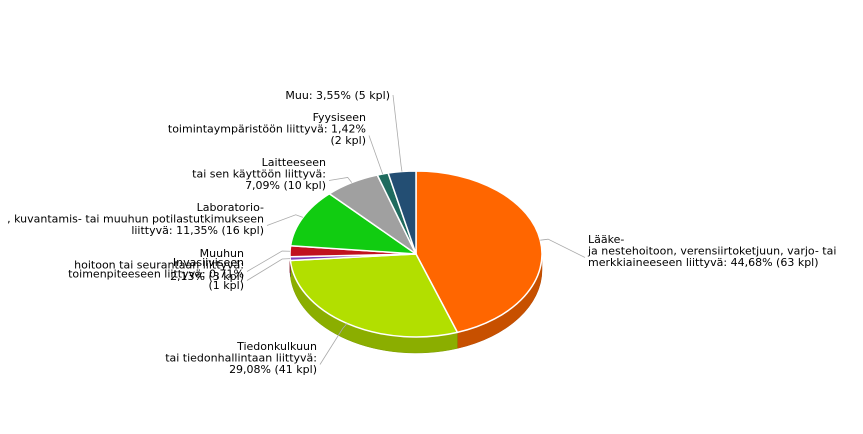 This screenshot has height=434, width=863. What do you see at coordinates (416, 254) in the screenshot?
I see `pie-top-group` at bounding box center [416, 254].